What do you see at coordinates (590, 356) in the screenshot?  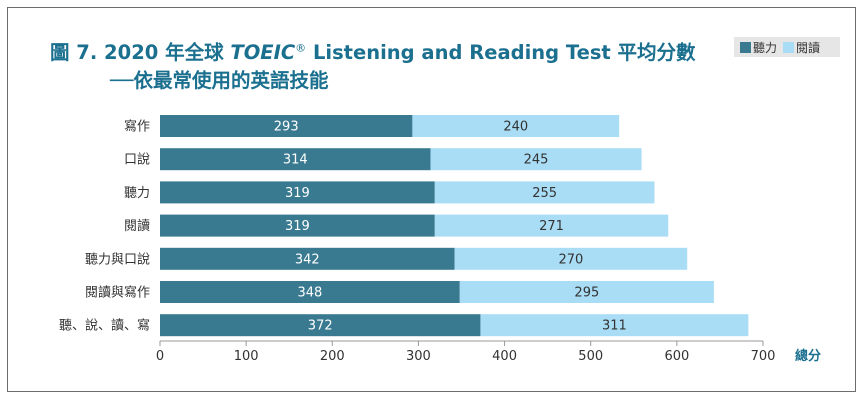 I see `x-tick-label: 500` at bounding box center [590, 356].